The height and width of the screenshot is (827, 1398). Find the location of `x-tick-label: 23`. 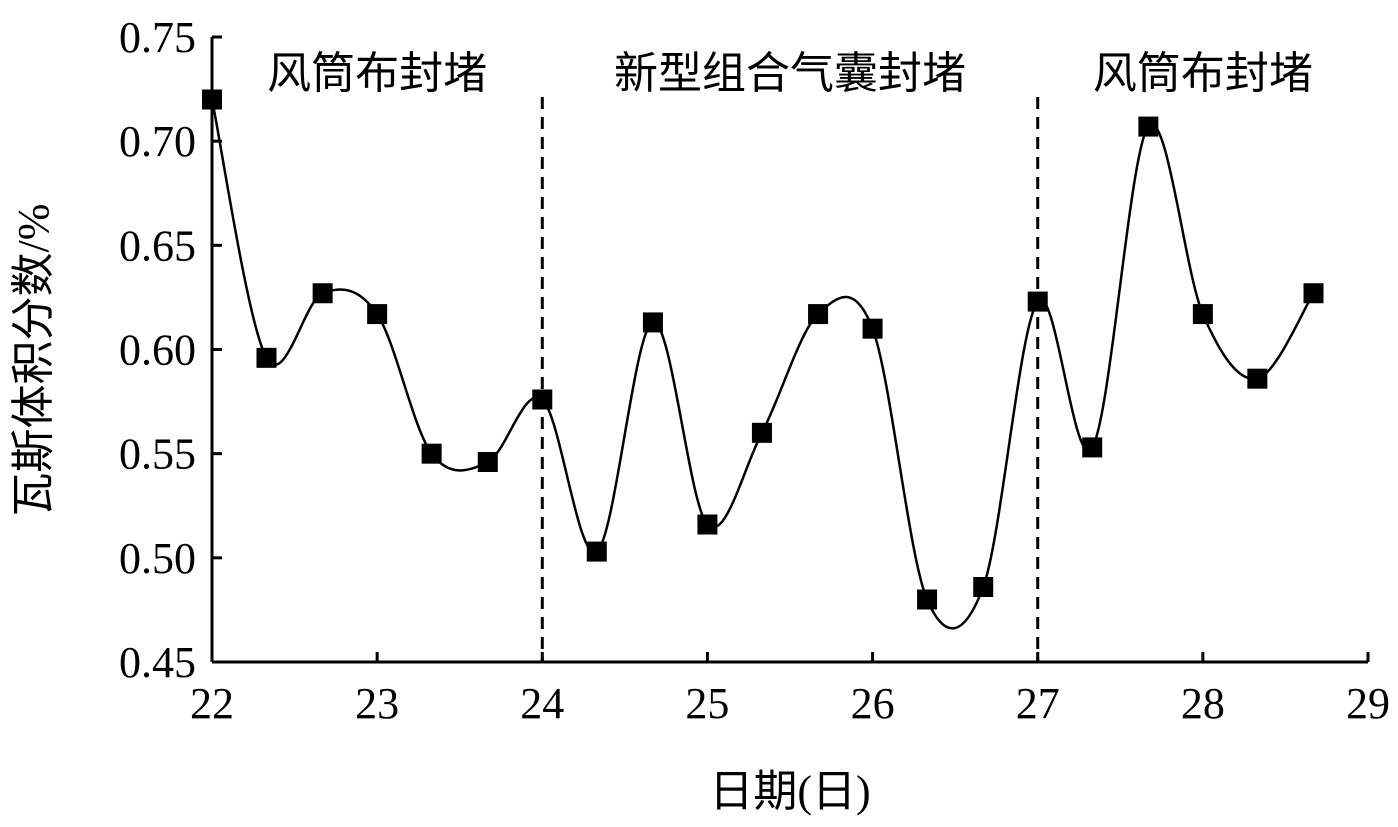

x-tick-label: 23 is located at coordinates (377, 703).